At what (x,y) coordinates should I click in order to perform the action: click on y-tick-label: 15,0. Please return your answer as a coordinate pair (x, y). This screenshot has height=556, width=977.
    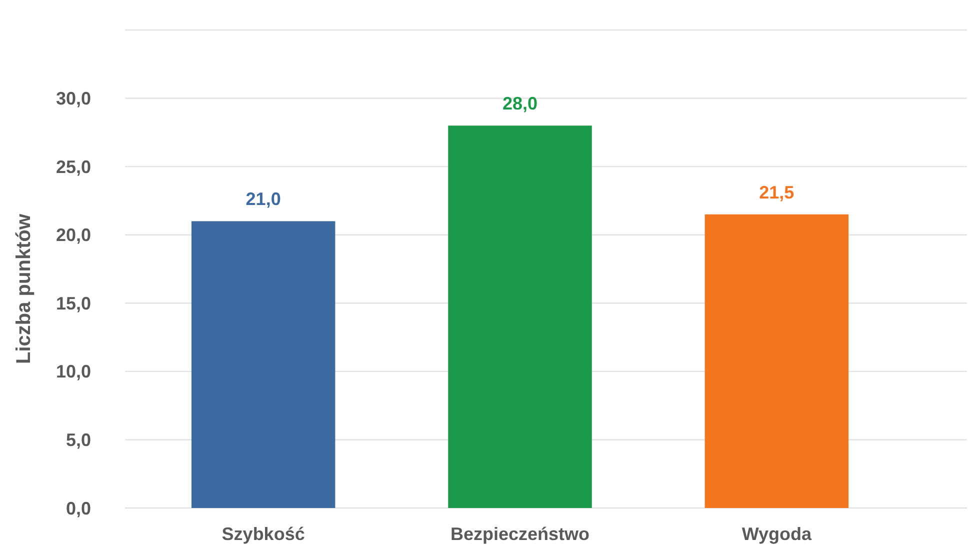
    Looking at the image, I should click on (73, 303).